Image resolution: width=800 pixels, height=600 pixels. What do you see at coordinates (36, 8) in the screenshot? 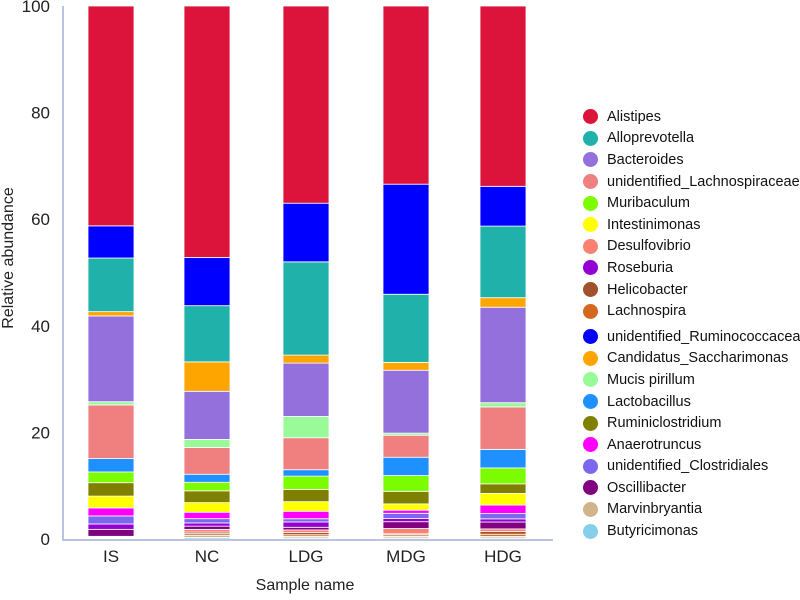
I see `y-tick-label: 100` at bounding box center [36, 8].